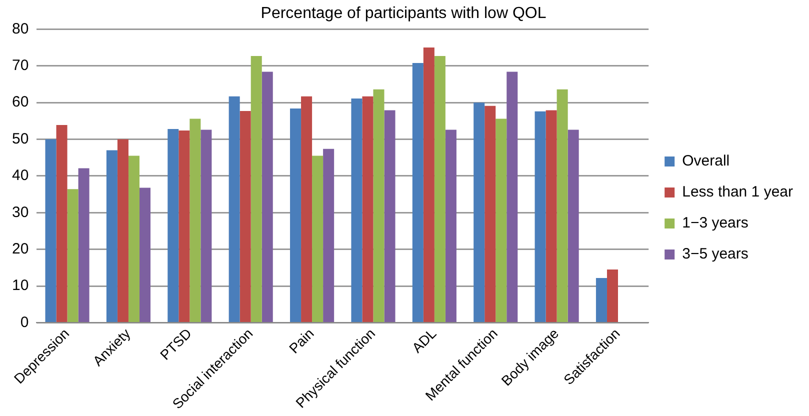  I want to click on chart-title: Percentage of participants with low QOL, so click(403, 13).